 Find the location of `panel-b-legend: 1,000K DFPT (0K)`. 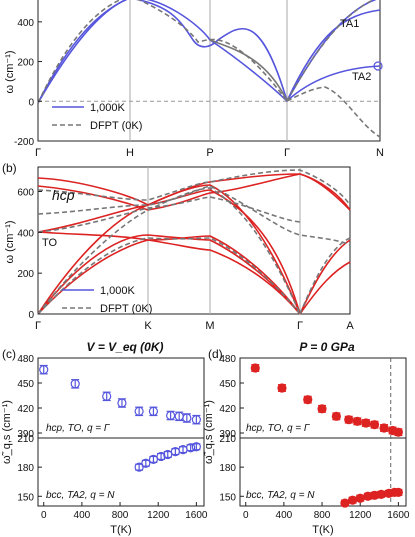

panel-b-legend: 1,000K DFPT (0K) is located at coordinates (107, 300).